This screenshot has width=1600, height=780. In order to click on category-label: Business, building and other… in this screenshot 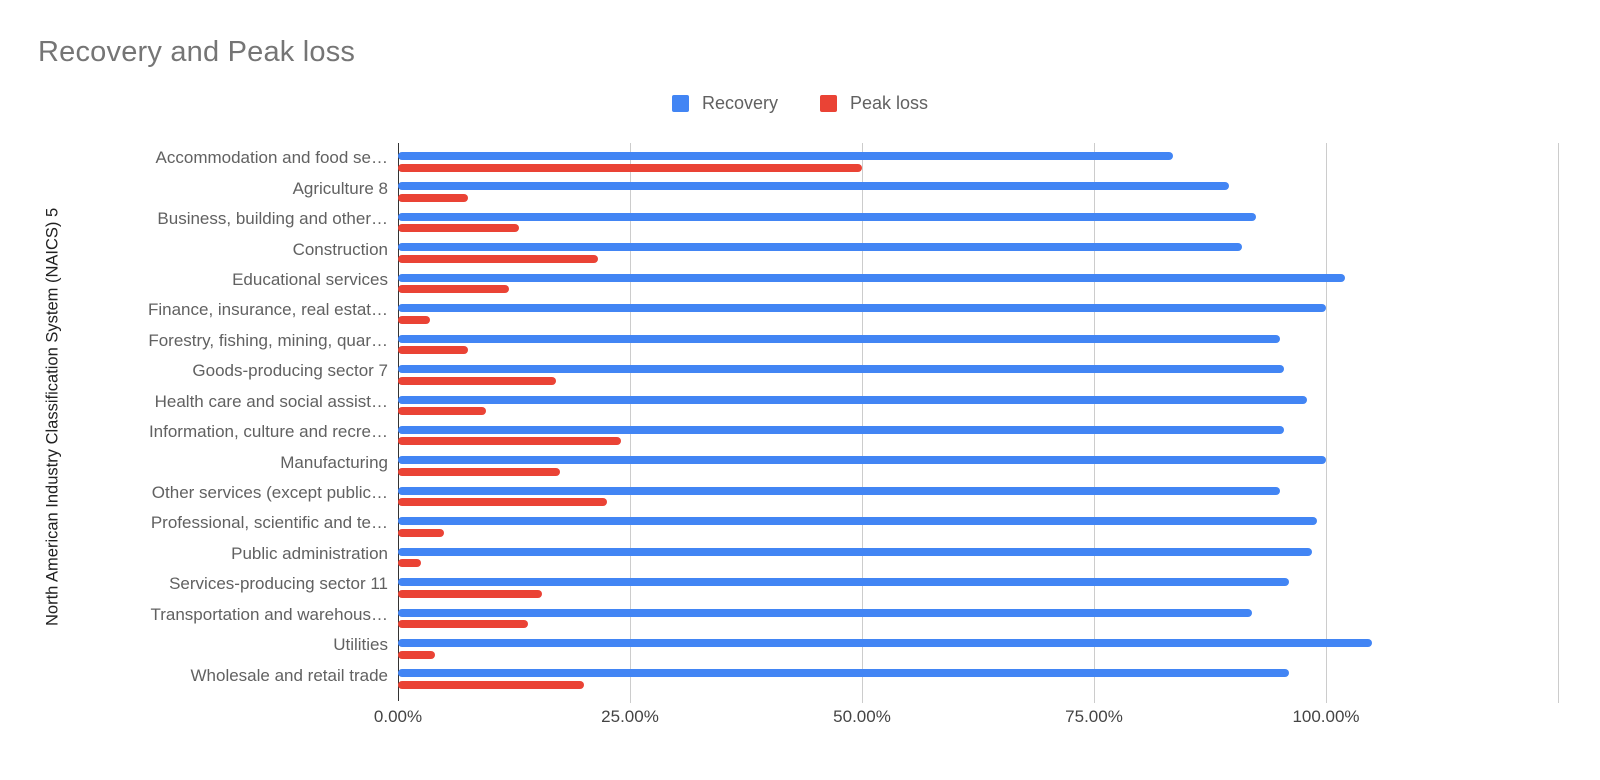, I will do `click(272, 219)`.